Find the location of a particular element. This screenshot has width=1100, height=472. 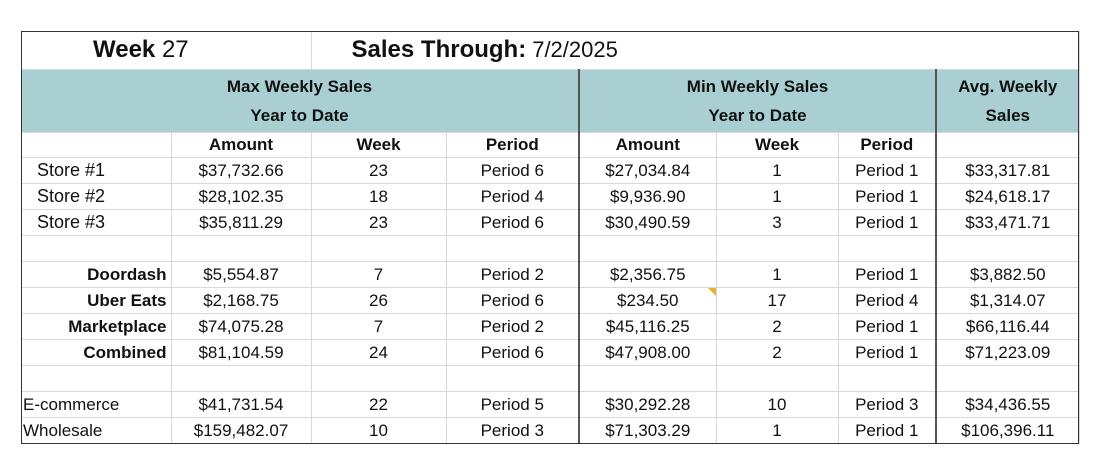

min-week-cell: 3 is located at coordinates (777, 222).